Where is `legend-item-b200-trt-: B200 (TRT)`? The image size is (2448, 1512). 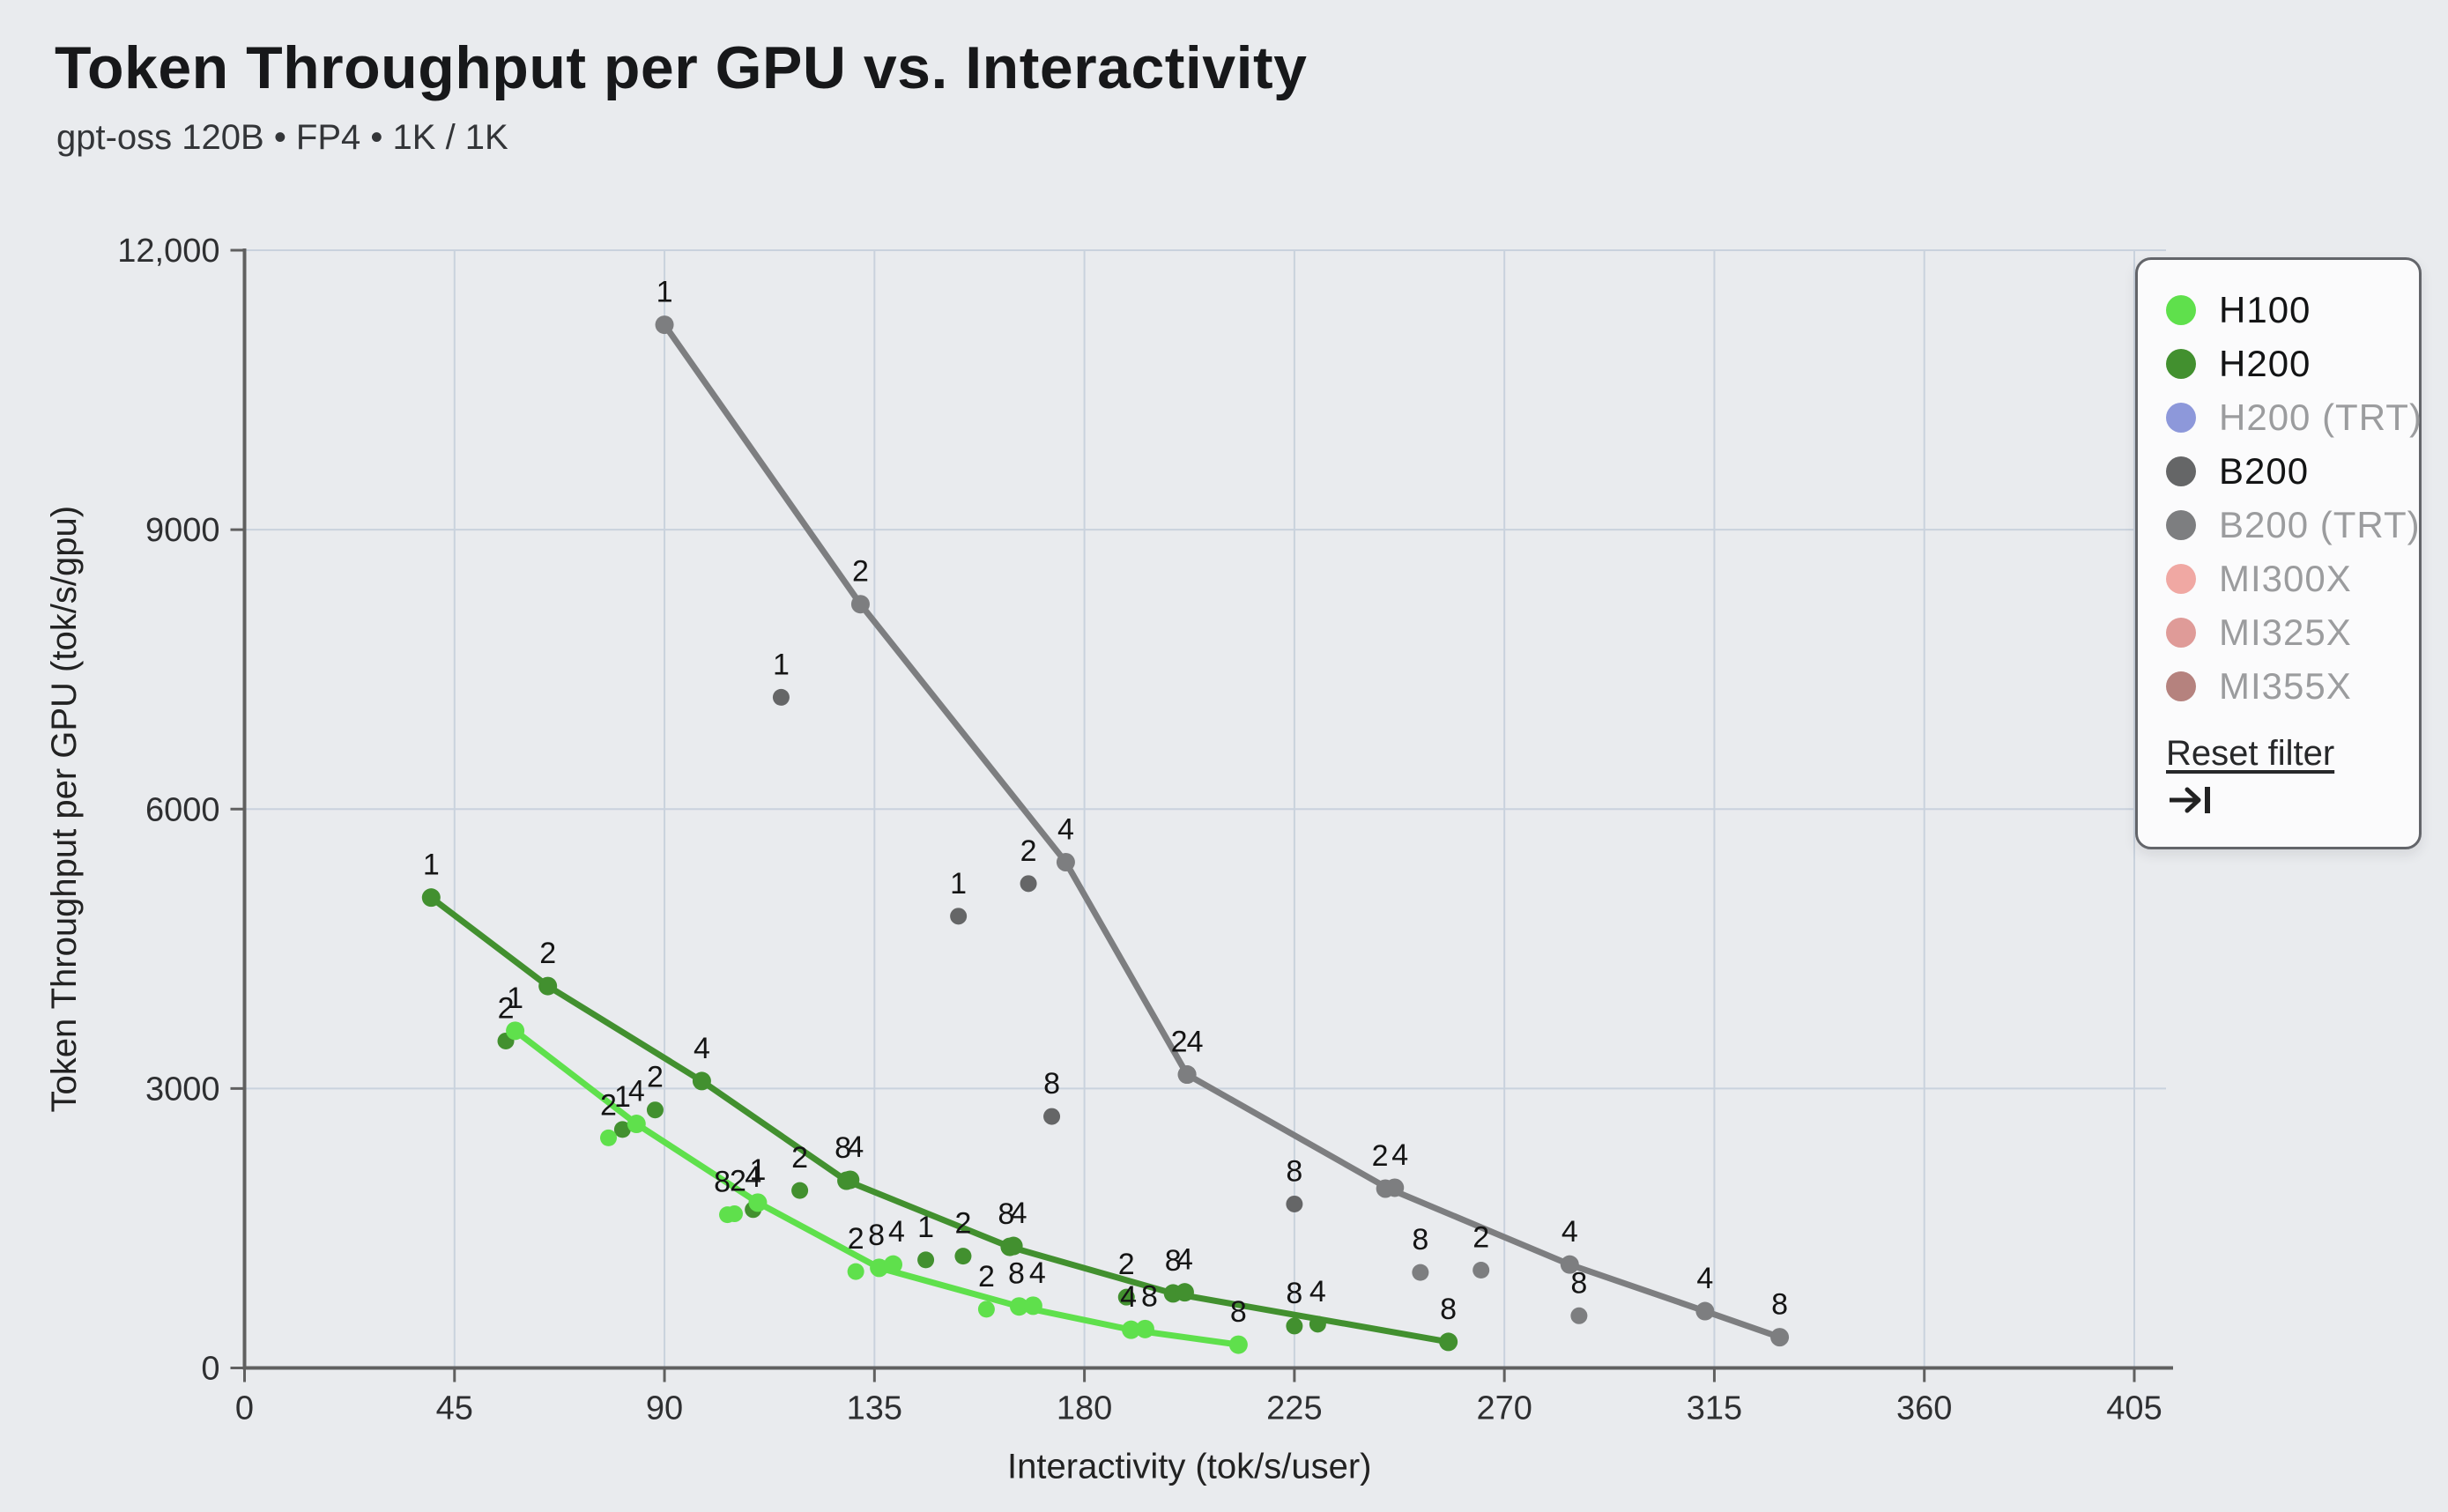
legend-item-b200-trt-: B200 (TRT) is located at coordinates (2293, 525).